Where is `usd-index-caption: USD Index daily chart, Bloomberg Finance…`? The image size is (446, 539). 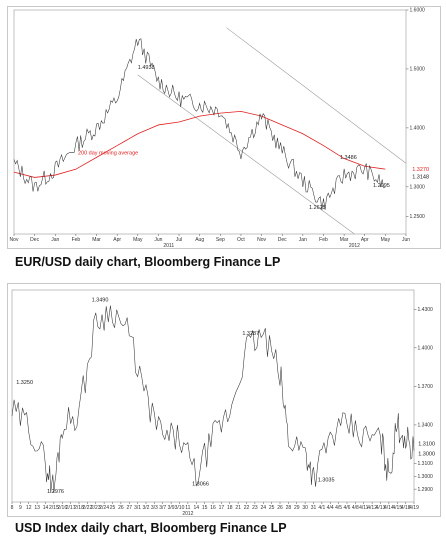
usd-index-caption: USD Index daily chart, Bloomberg Finance… is located at coordinates (151, 528).